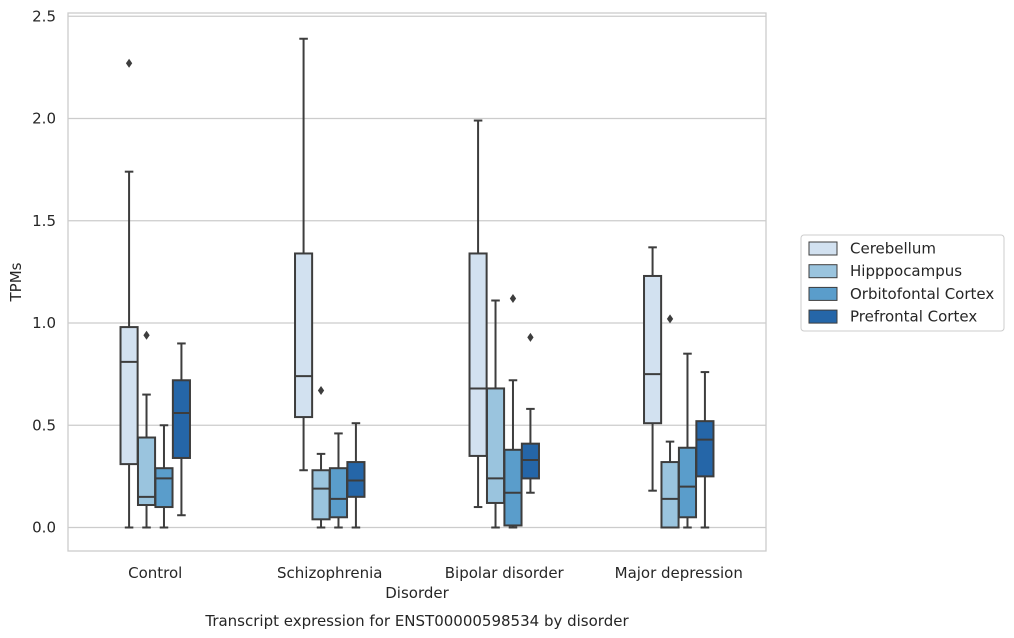 Image resolution: width=1014 pixels, height=638 pixels. Describe the element at coordinates (329, 573) in the screenshot. I see `x-tick-label: Schizophrenia` at that location.